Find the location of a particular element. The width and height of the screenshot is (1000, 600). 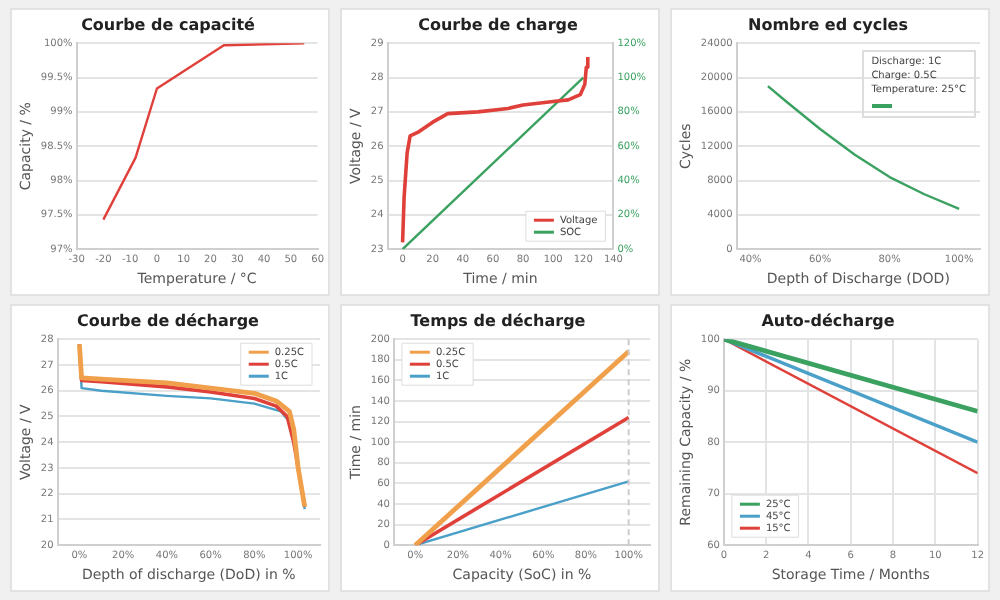

chart-title: Nombre ed cycles is located at coordinates (828, 24).